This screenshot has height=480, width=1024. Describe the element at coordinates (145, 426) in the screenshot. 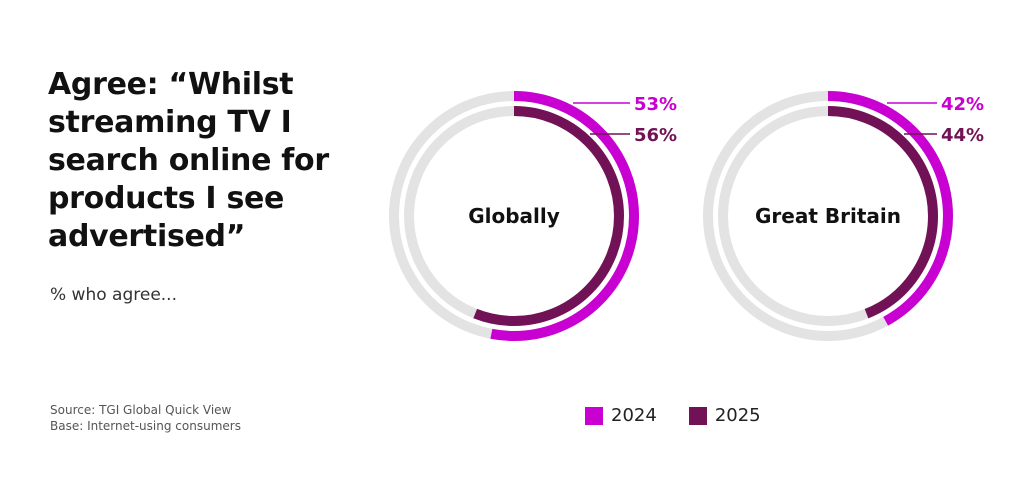

I see `base-note: Base: Internet-using consumers` at that location.